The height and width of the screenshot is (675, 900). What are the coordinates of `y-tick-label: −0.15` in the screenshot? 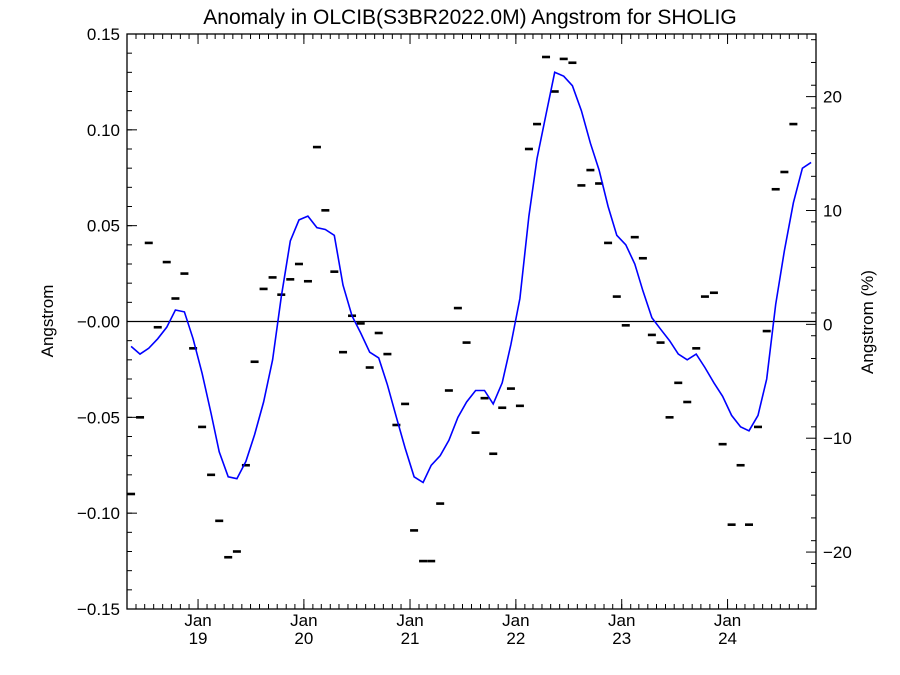 It's located at (98, 609).